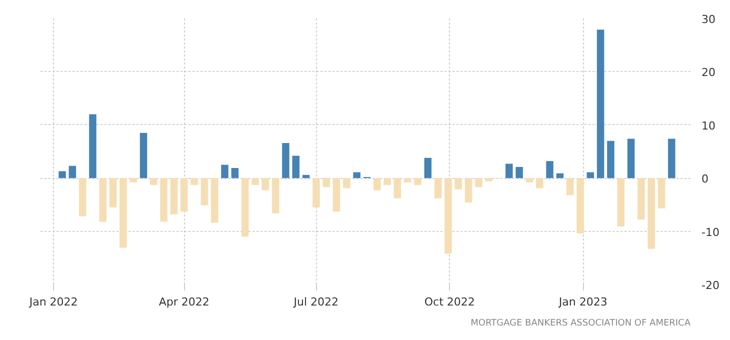 The width and height of the screenshot is (730, 340). Describe the element at coordinates (315, 302) in the screenshot. I see `x-tick-label: Jul 2022` at that location.